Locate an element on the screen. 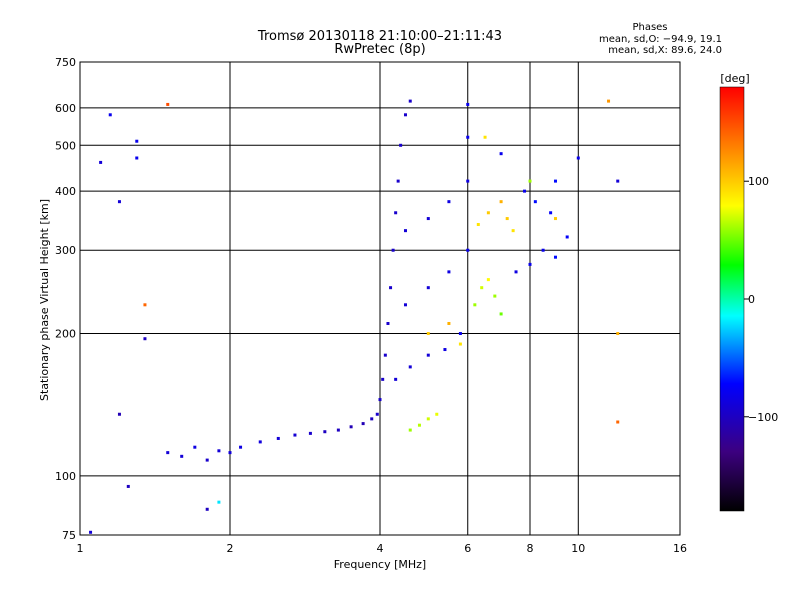  phase-info-line-o: mean, sd,O: −94.9, 19.1 is located at coordinates (660, 39).